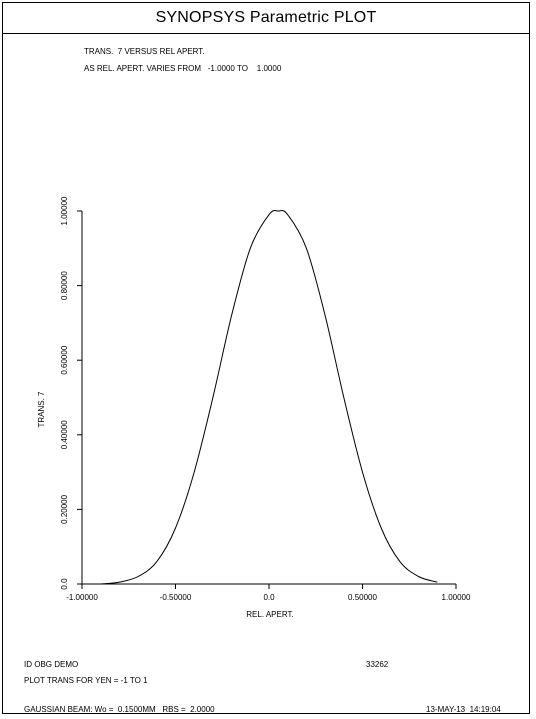  I want to click on page-title: SYNOPSYS Parametric PLOT, so click(266, 17).